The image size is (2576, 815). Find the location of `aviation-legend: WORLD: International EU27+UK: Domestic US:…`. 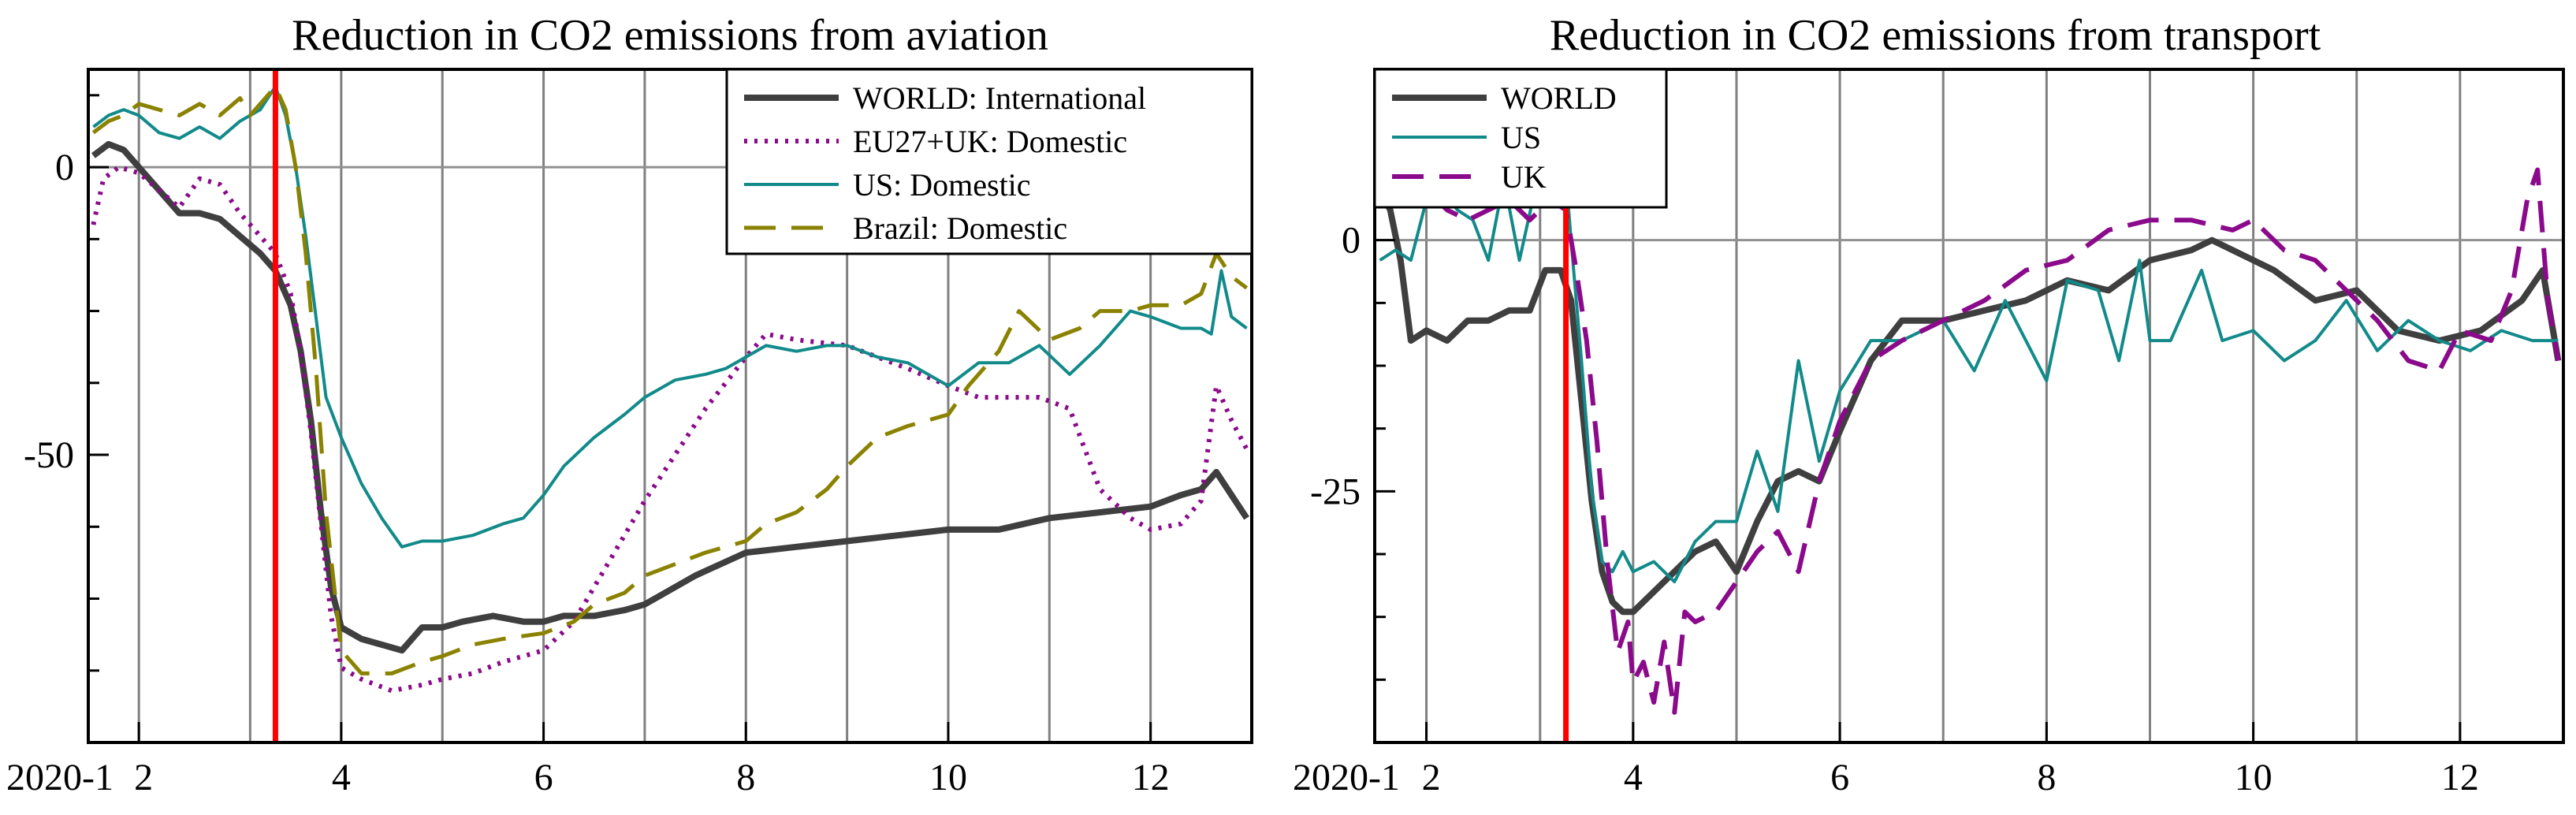

aviation-legend: WORLD: International EU27+UK: Domestic US:… is located at coordinates (989, 161).